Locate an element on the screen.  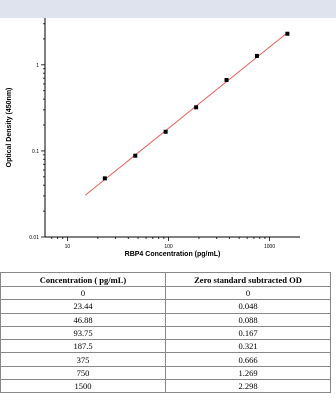
table-row: 46.88 0.088 is located at coordinates (165, 319).